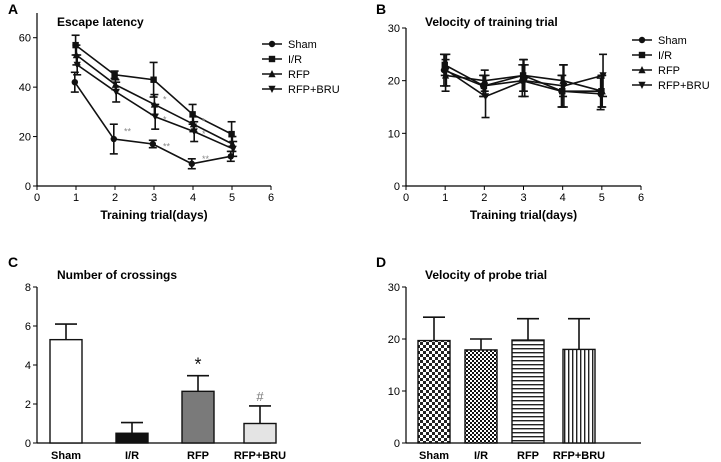 This screenshot has height=462, width=721. I want to click on y-tick-label: 8, so click(28, 288).